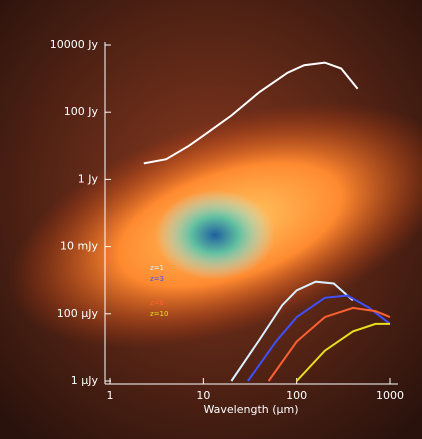 This screenshot has width=422, height=439. I want to click on y-tick-label: 100 µJy, so click(78, 313).